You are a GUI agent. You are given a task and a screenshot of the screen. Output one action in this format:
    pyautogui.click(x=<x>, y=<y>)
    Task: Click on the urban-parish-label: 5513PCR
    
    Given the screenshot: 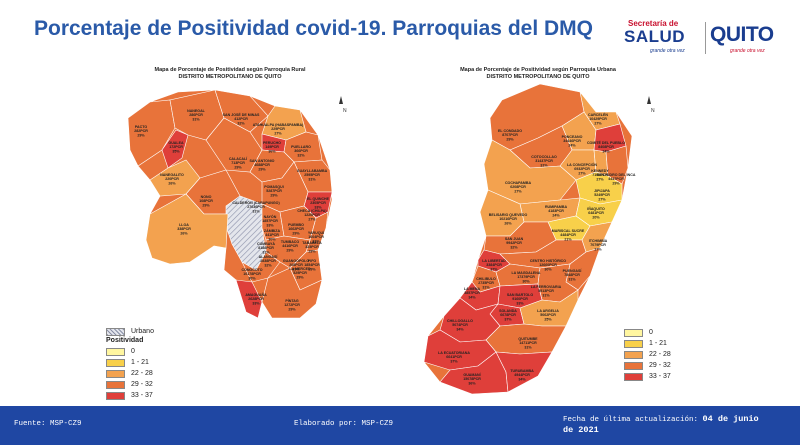 What is the action you would take?
    pyautogui.click(x=546, y=291)
    